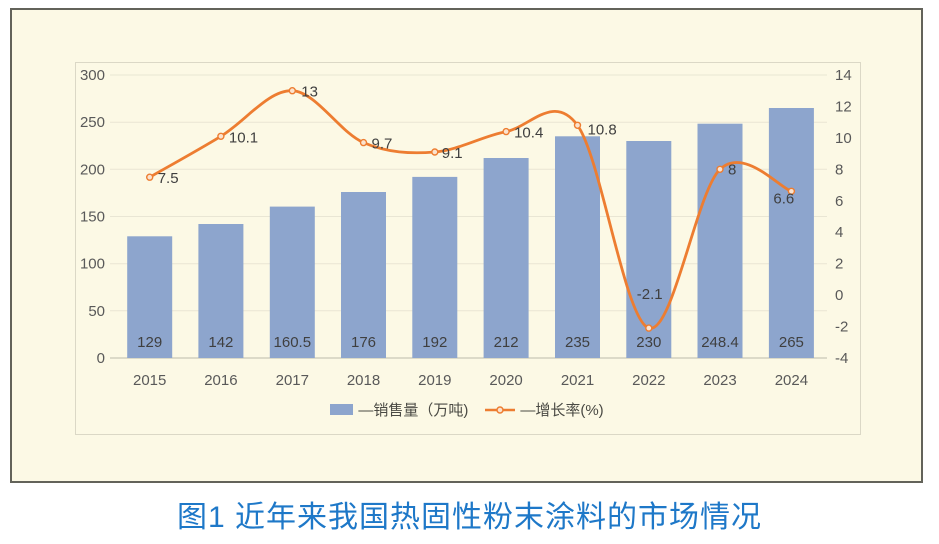 The height and width of the screenshot is (544, 939). I want to click on bar-value-label: 265, so click(791, 342).